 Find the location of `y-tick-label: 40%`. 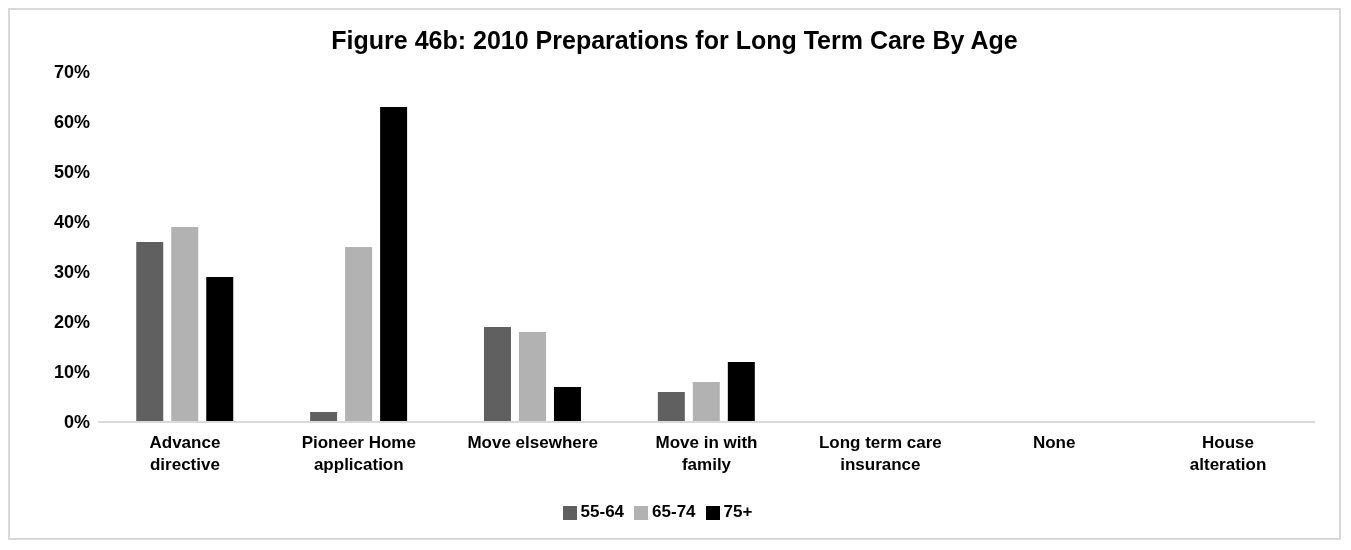

y-tick-label: 40% is located at coordinates (71, 222).